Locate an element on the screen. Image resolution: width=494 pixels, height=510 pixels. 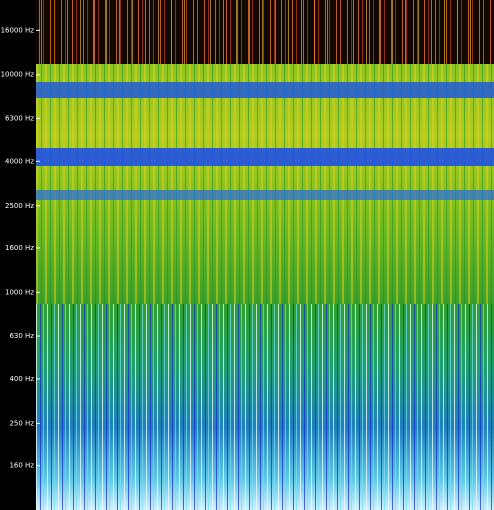
y-tick-label: 160 Hz is located at coordinates (21, 466).